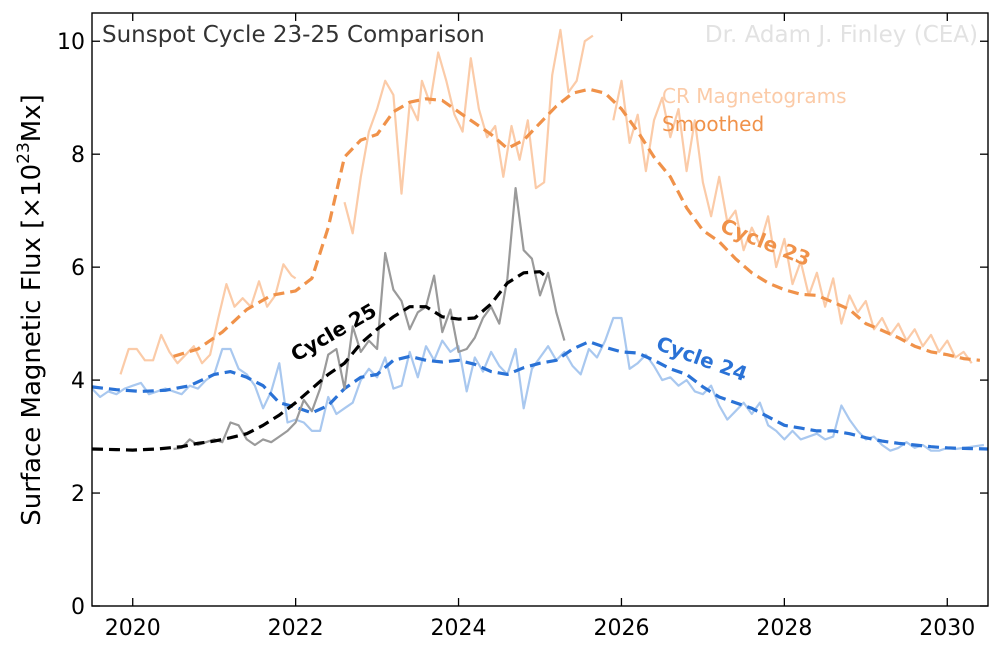 This screenshot has height=649, width=1000. I want to click on series-line-cycle-23-cr-magnetograms-seg1, so click(468, 131).